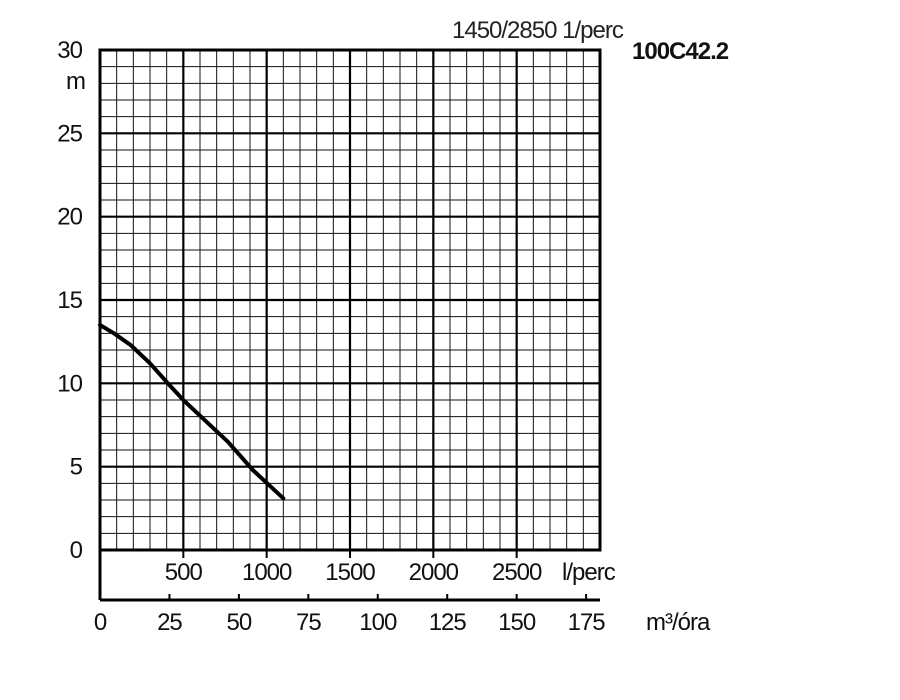 The image size is (900, 700). I want to click on lps-unit-label: l/perc, so click(589, 572).